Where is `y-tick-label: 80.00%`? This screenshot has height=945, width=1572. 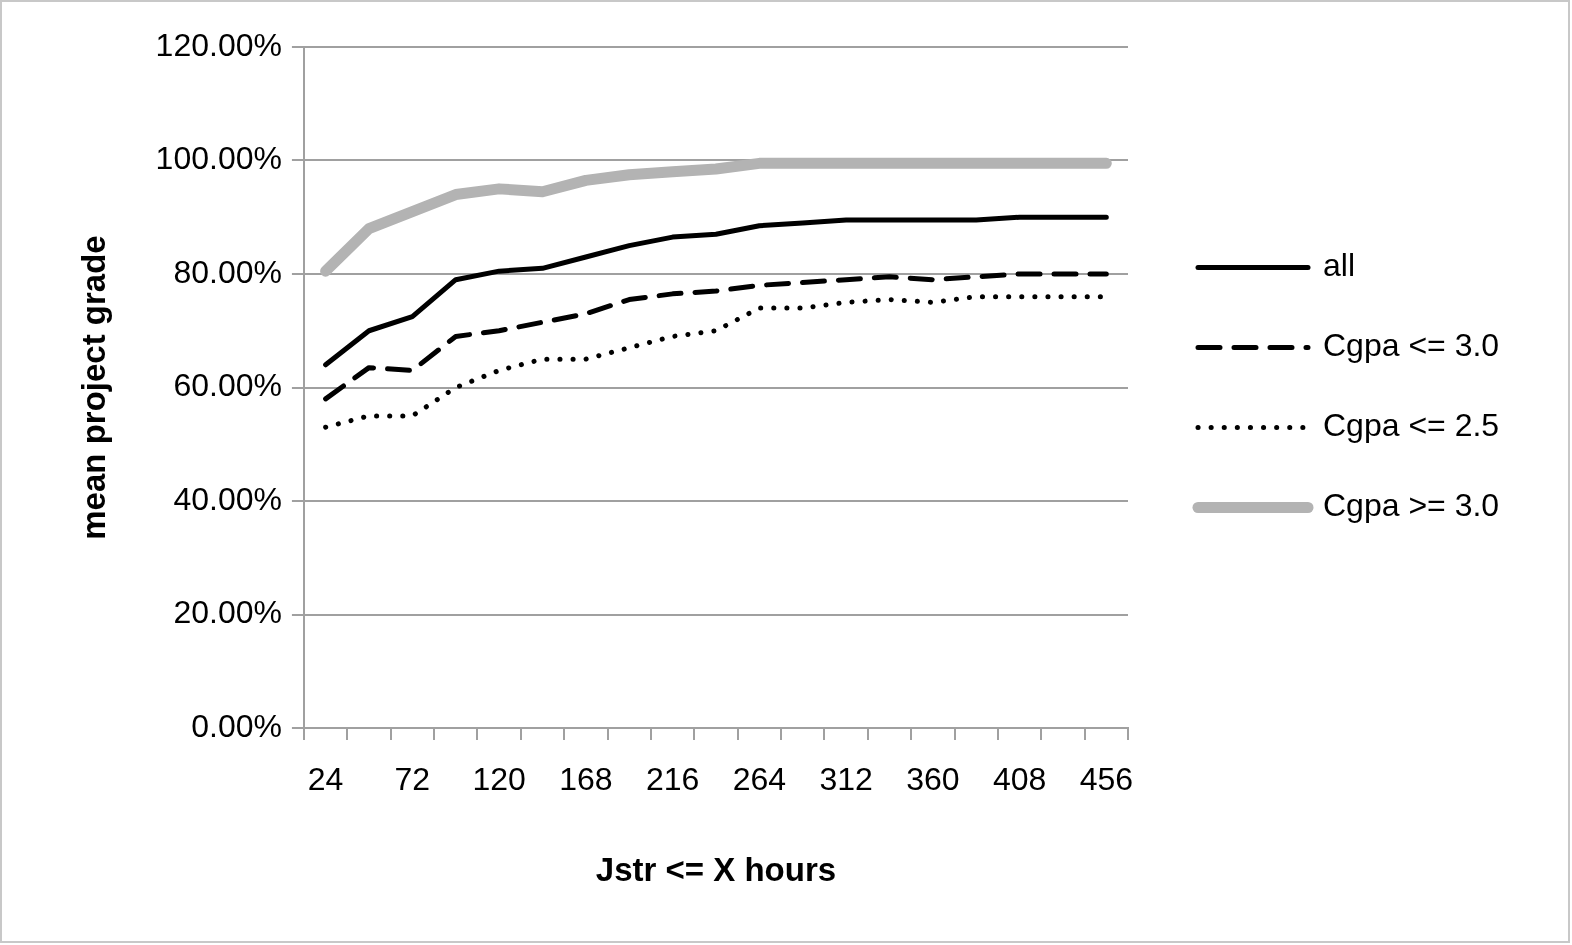
y-tick-label: 80.00% is located at coordinates (227, 271).